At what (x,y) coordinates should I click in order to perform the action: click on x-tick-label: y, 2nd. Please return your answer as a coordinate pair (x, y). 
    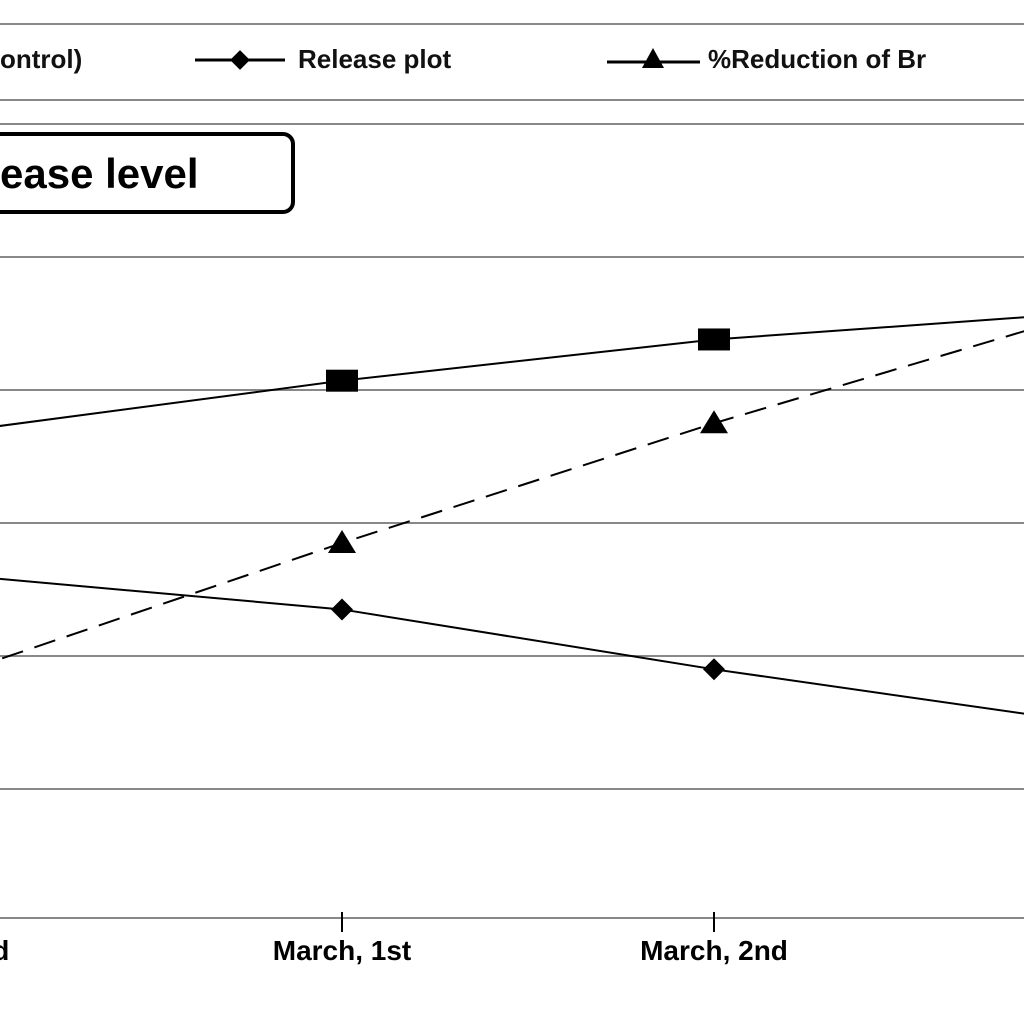
    Looking at the image, I should click on (4, 950).